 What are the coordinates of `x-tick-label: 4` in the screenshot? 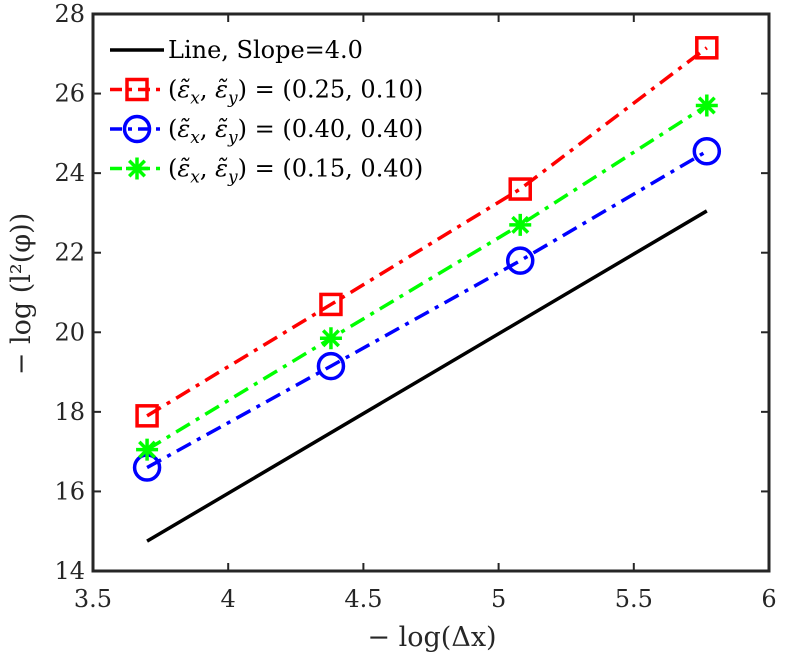 It's located at (228, 599).